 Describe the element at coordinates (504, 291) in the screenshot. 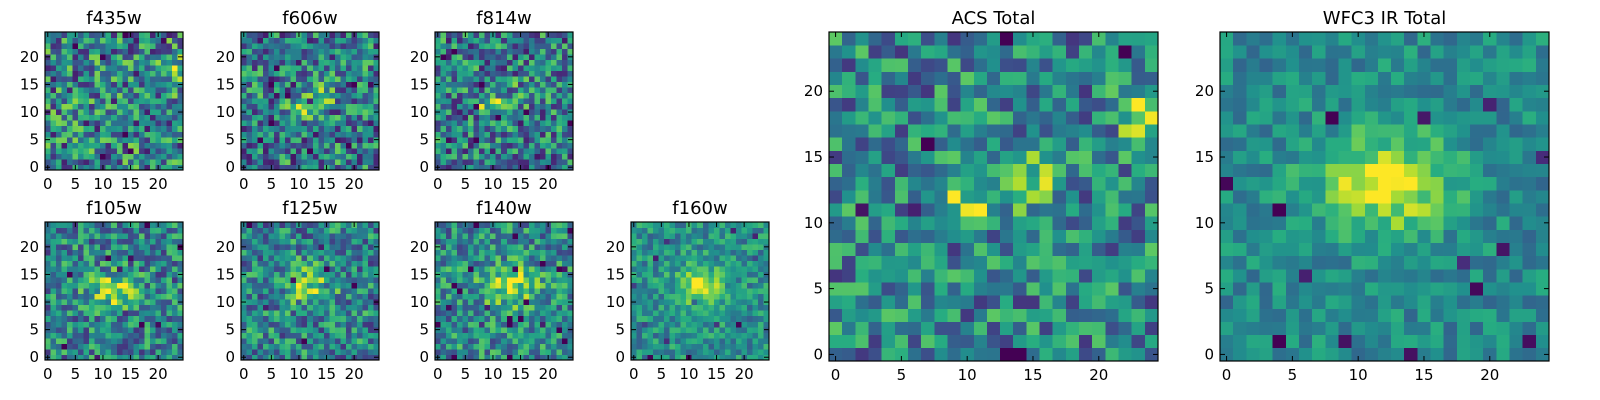

I see `heatmap-cells` at that location.